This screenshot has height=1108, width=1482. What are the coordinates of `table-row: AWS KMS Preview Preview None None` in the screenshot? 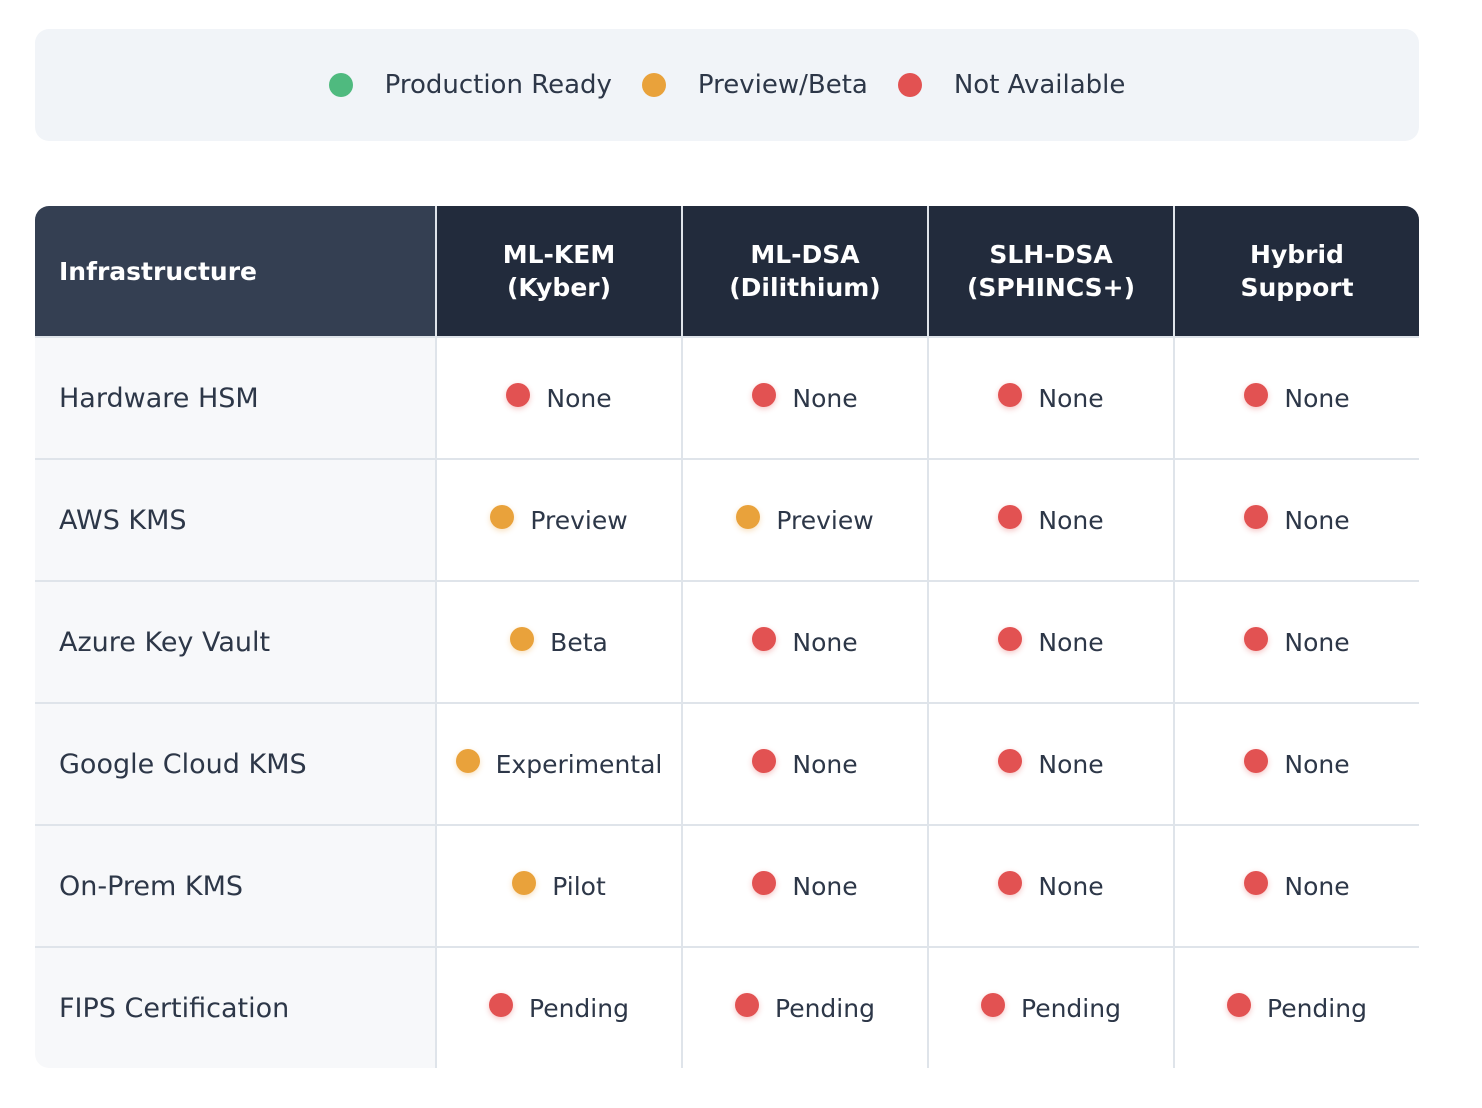 It's located at (727, 519).